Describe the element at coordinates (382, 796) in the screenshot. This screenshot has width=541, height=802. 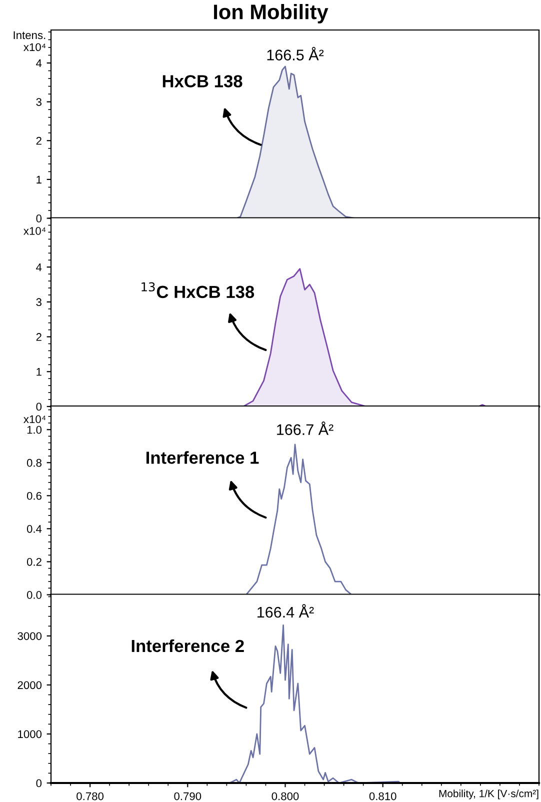
I see `x-tick-label: 0.810` at that location.